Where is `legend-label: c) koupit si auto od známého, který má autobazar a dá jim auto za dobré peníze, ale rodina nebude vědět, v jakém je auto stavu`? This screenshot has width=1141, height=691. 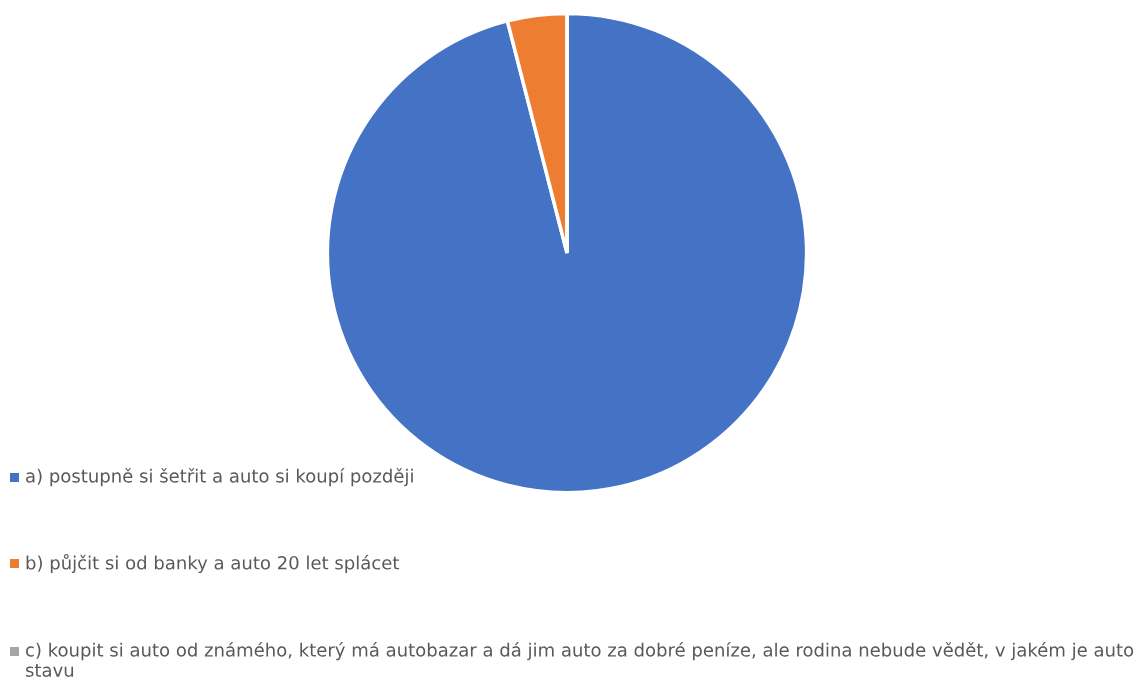
legend-label: c) koupit si auto od známého, který má autobazar a dá jim auto za dobré peníze, ale rodina nebude vědět, v jakém je auto stavu is located at coordinates (579, 659).